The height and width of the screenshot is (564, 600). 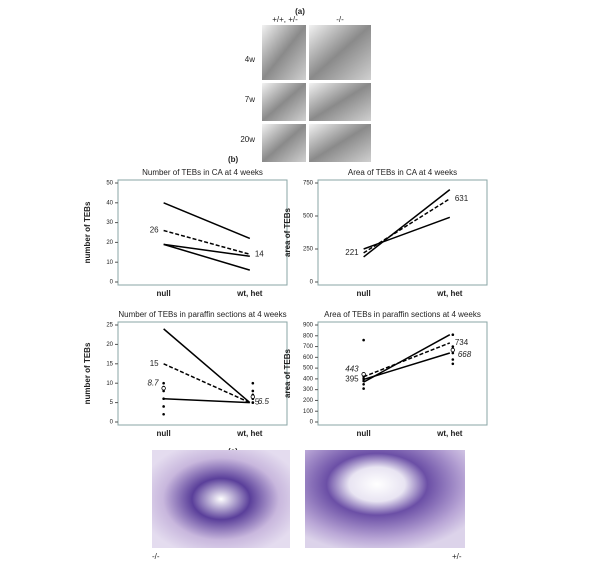 I want to click on value-label: 5, so click(x=257, y=402).